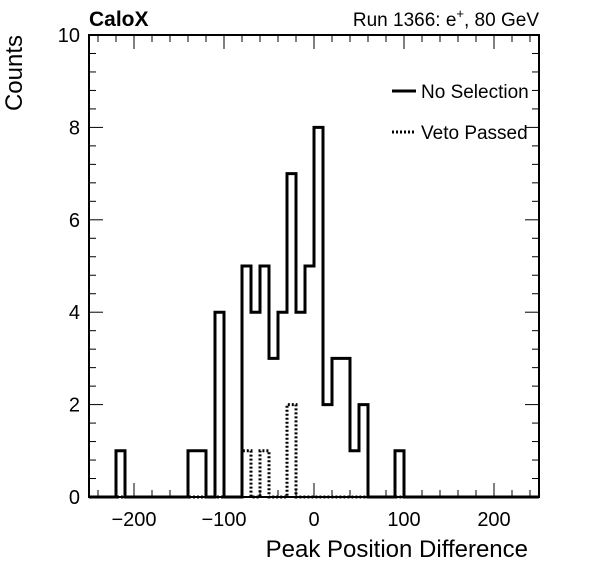 The width and height of the screenshot is (596, 572). I want to click on x-tick-label: 0, so click(313, 520).